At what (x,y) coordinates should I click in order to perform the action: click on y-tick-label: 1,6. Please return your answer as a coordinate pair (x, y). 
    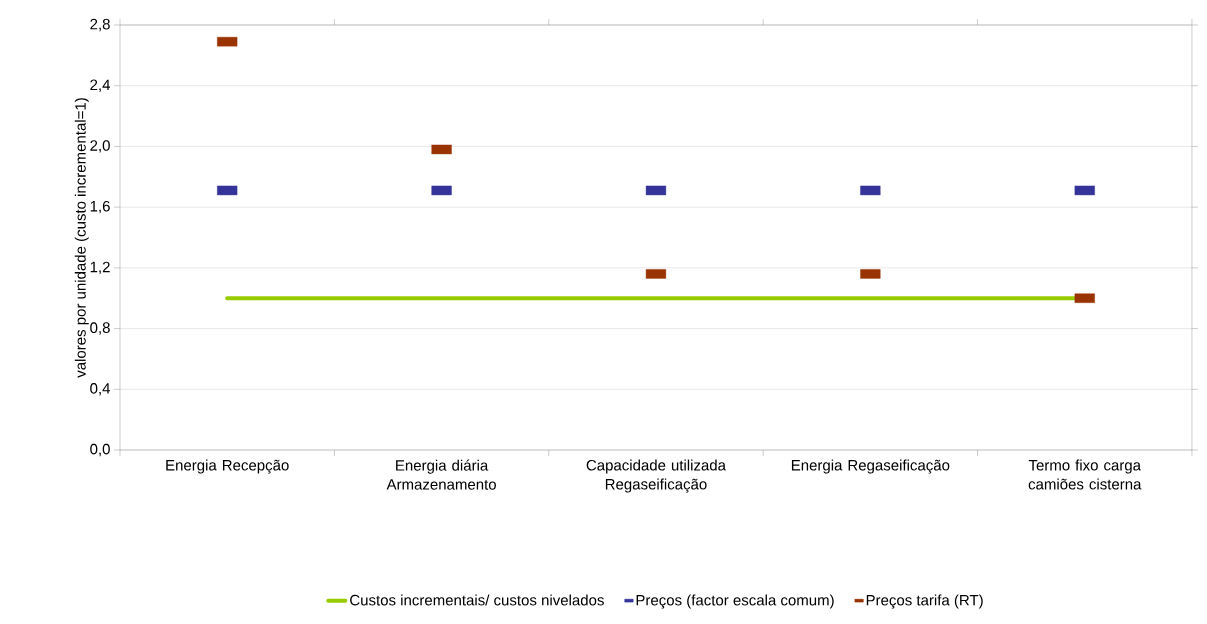
    Looking at the image, I should click on (100, 207).